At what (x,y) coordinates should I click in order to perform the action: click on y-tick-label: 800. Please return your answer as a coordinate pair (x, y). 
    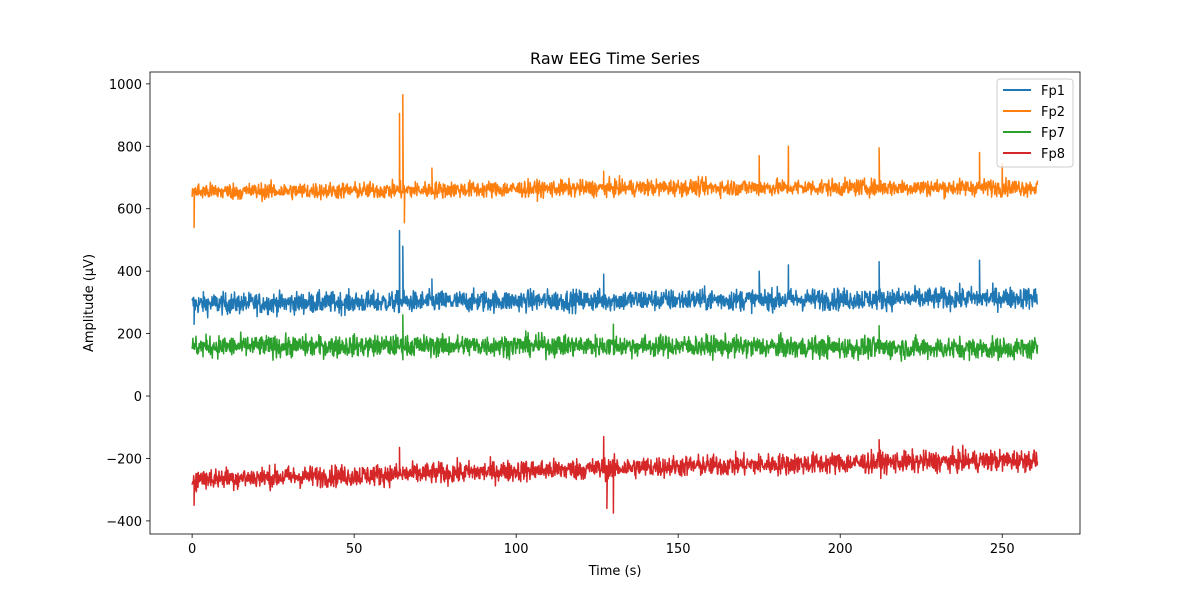
    Looking at the image, I should click on (129, 147).